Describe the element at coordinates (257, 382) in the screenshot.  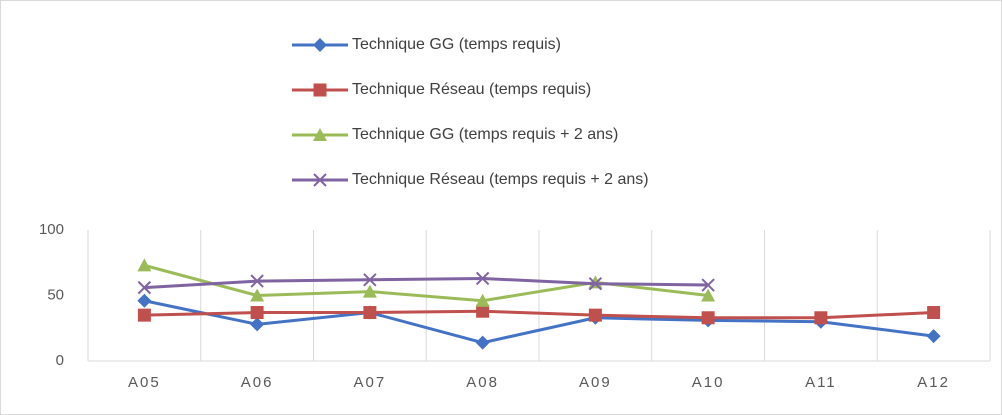
I see `x-tick-label: A06` at that location.